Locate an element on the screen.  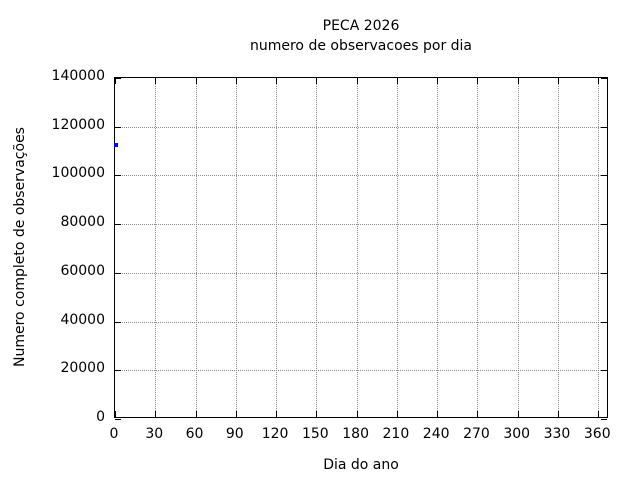
x-tick-label: 60 is located at coordinates (194, 434).